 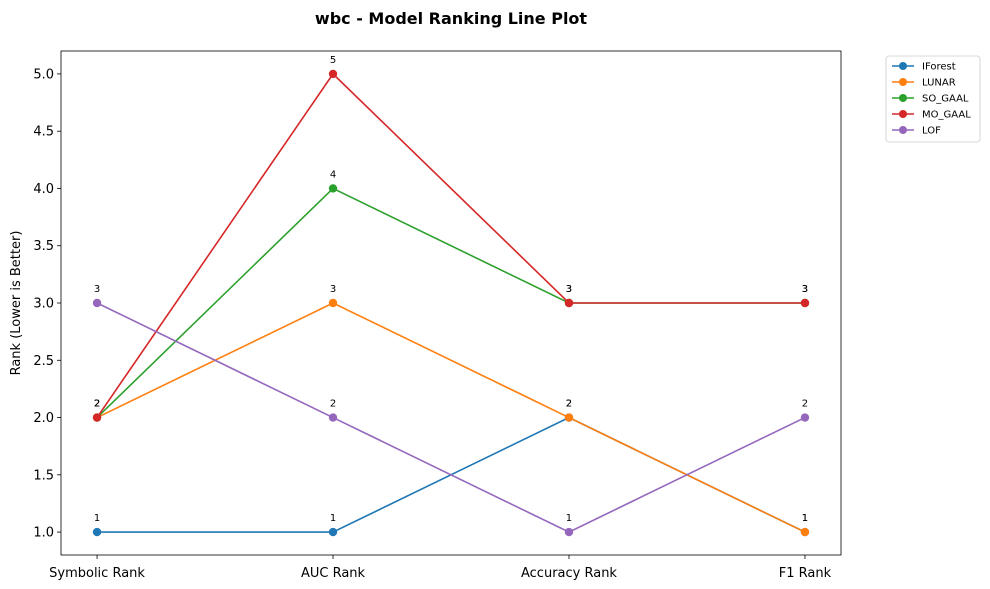 I want to click on data-label-mo-gaal: 5, so click(x=333, y=60).